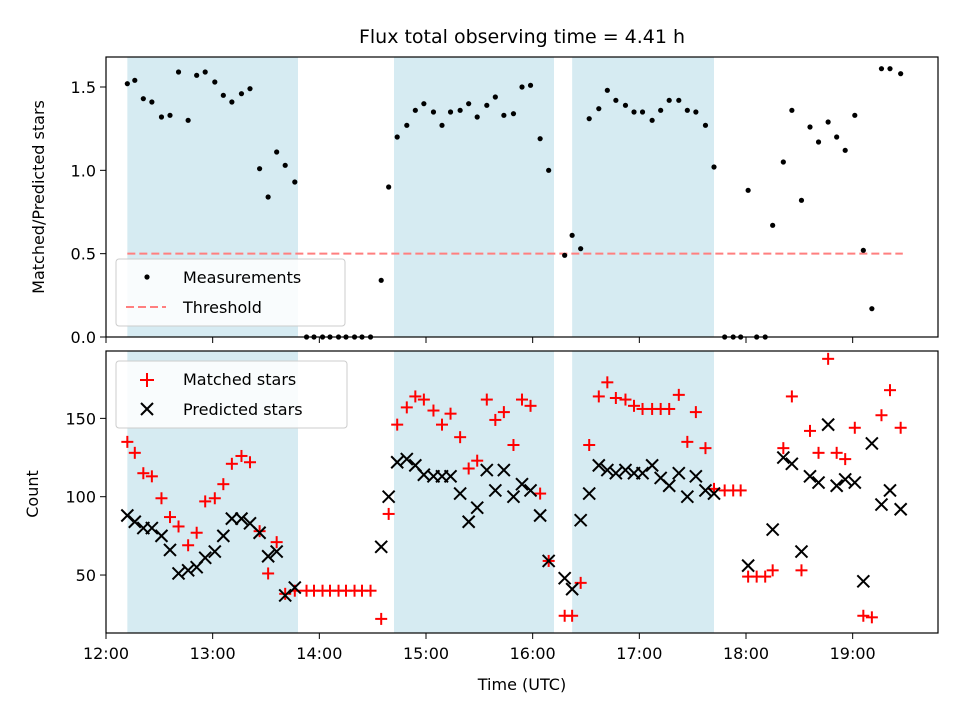  Describe the element at coordinates (147, 409) in the screenshot. I see `legend-predicted-marker` at that location.